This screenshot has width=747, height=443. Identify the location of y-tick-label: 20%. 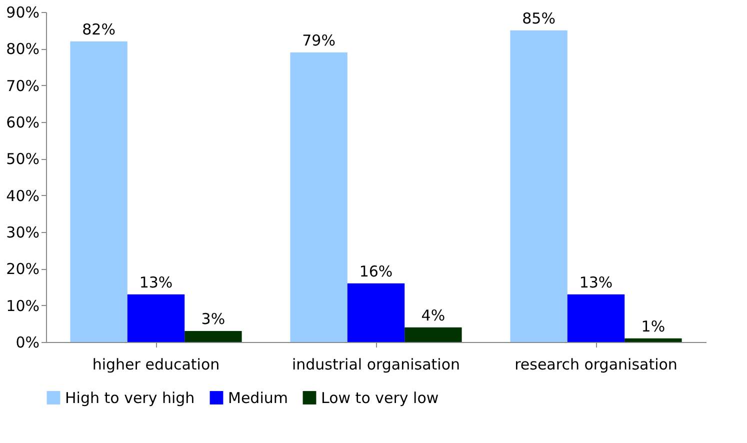
(23, 269).